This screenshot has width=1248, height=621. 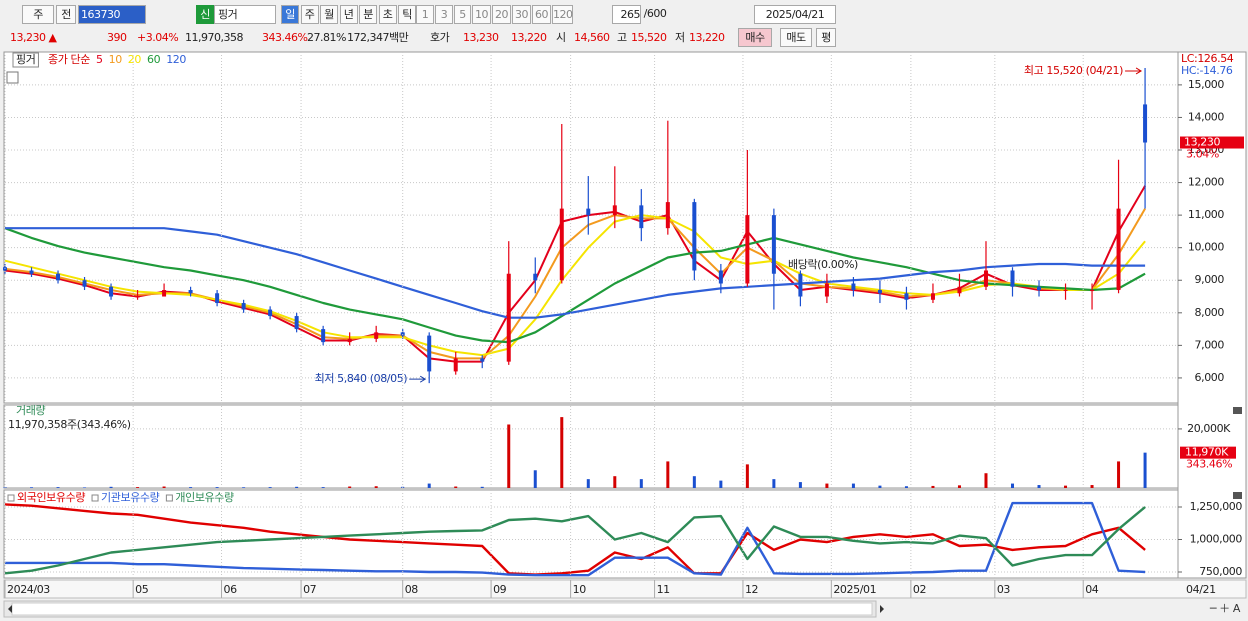 I want to click on legend-entry: 120, so click(x=176, y=59).